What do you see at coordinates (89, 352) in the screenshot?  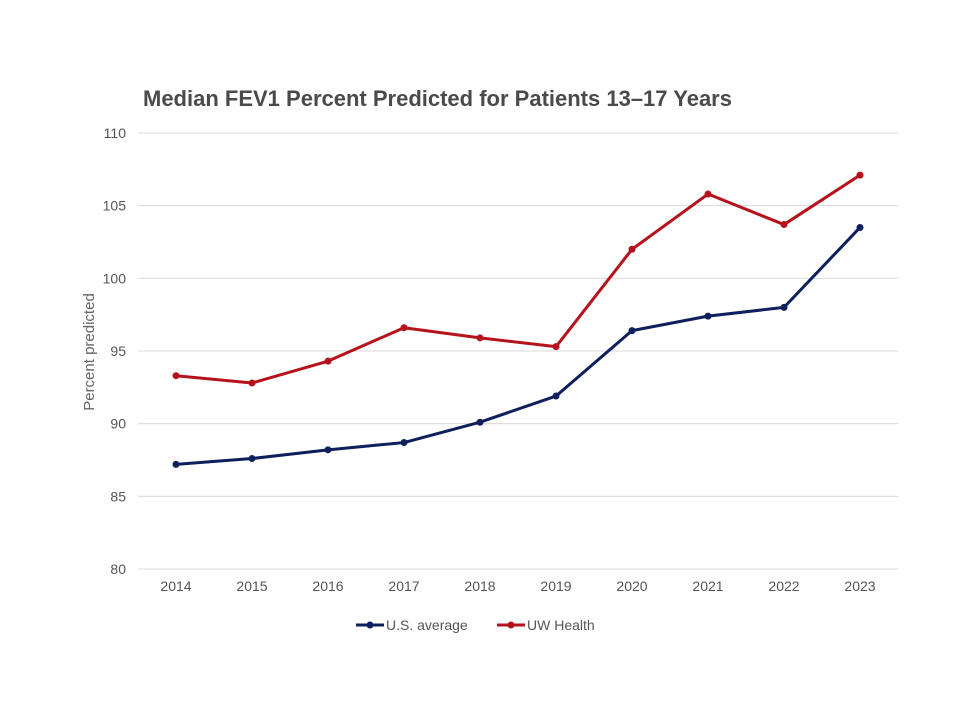 I see `y-axis-title: Percent predicted` at bounding box center [89, 352].